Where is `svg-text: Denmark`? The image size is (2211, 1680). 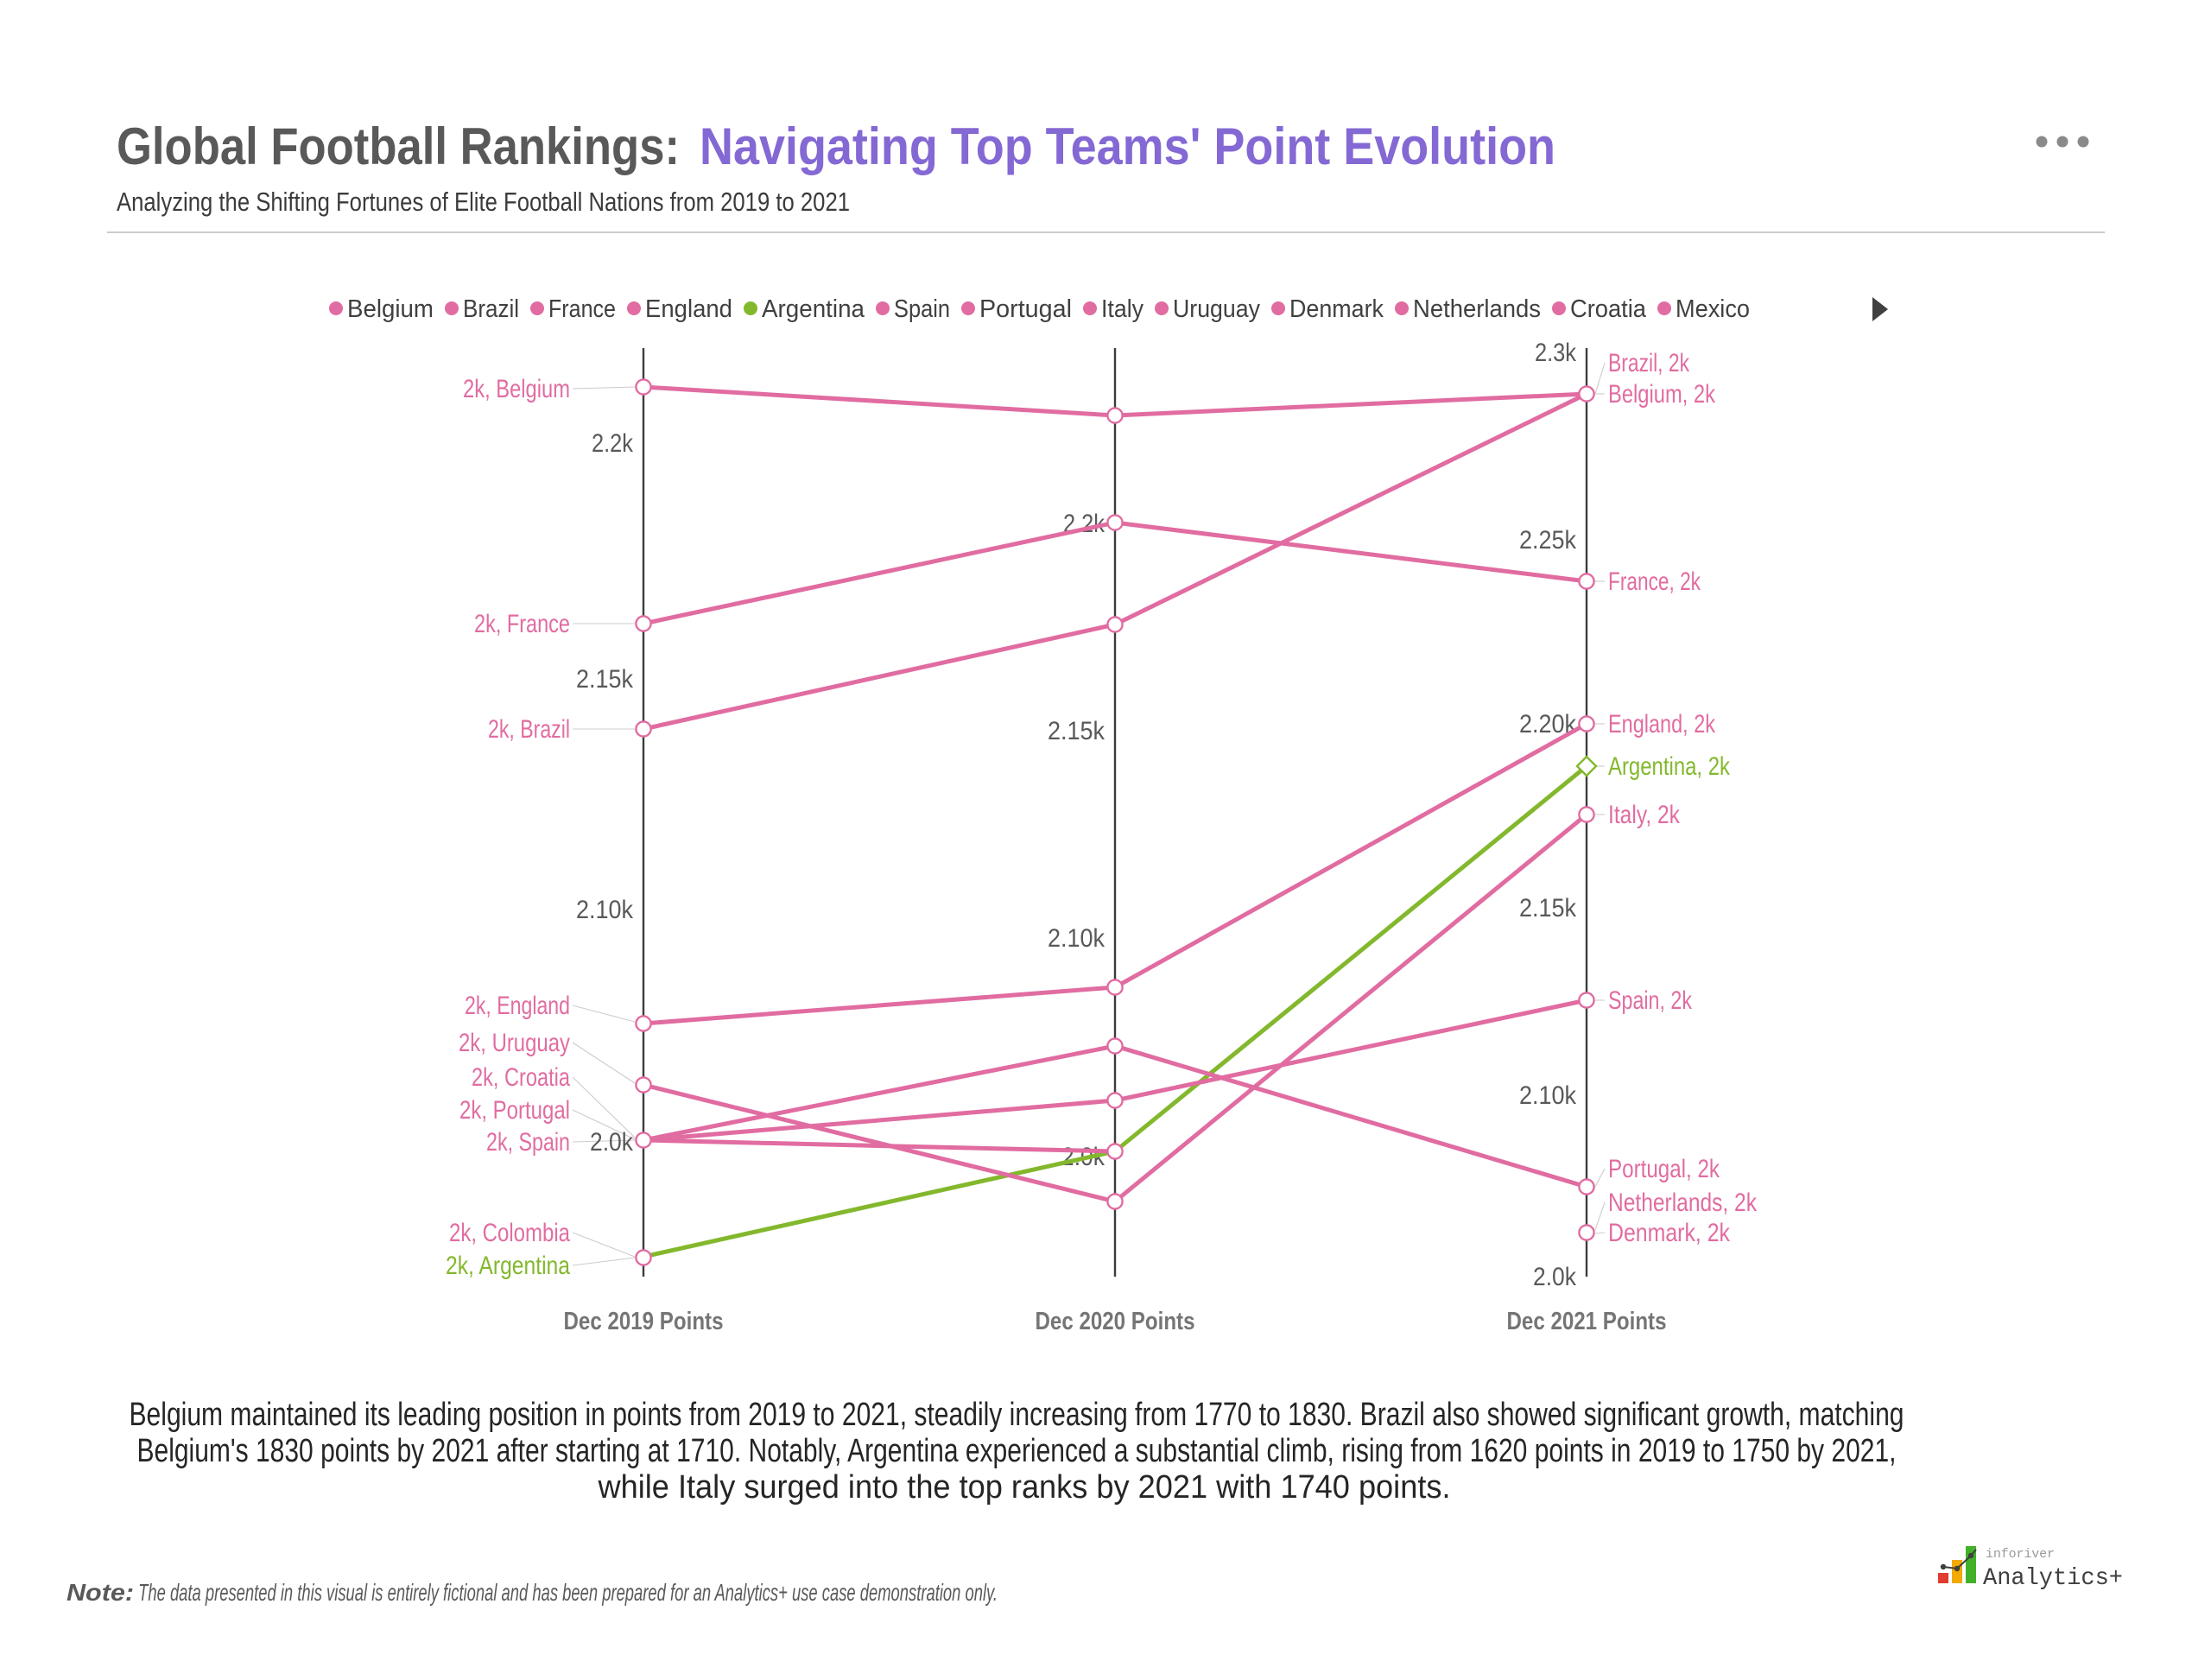
svg-text: Denmark is located at coordinates (1336, 309).